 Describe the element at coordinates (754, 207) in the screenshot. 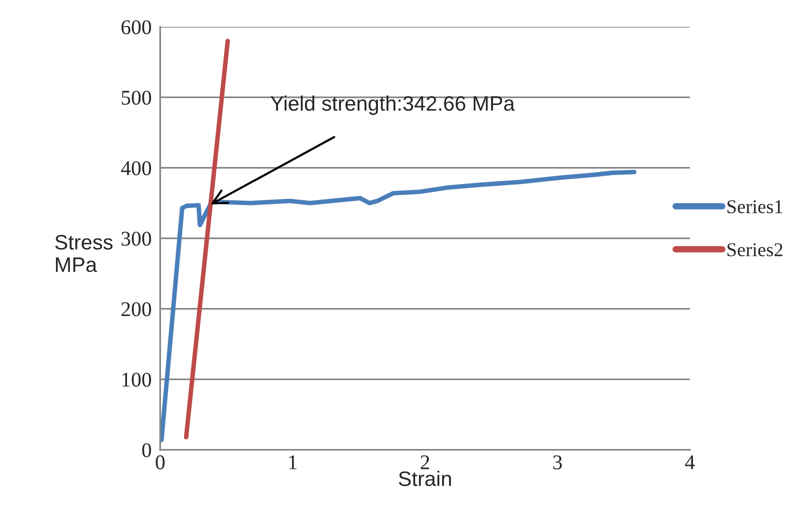

I see `legend-label: Series1` at that location.